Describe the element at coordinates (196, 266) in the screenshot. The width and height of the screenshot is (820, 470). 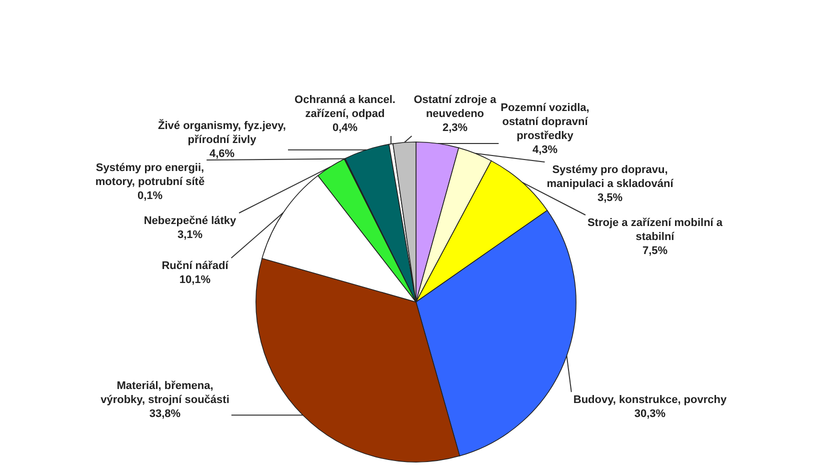
I see `slice-label: Ruční nářadí` at that location.